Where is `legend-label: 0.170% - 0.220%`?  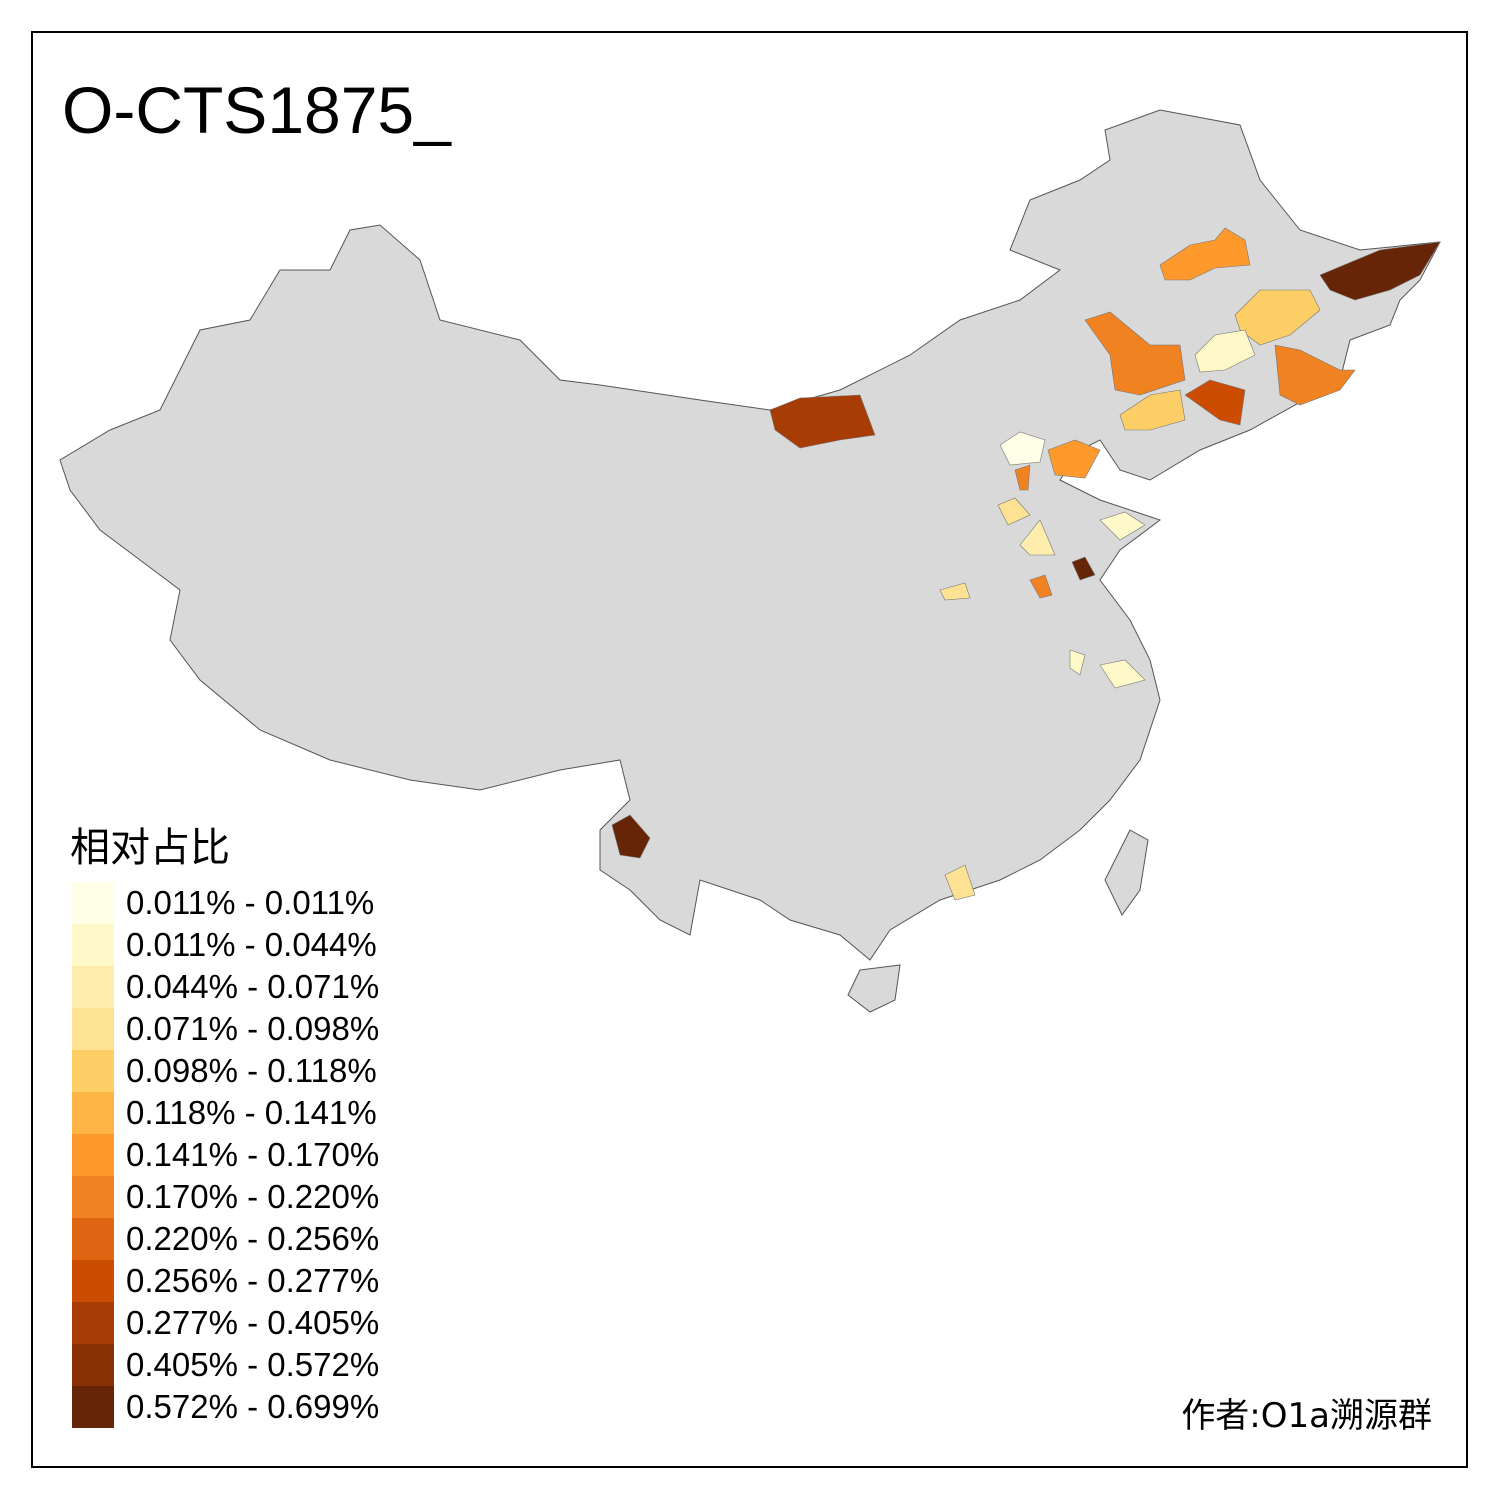 legend-label: 0.170% - 0.220% is located at coordinates (253, 1196).